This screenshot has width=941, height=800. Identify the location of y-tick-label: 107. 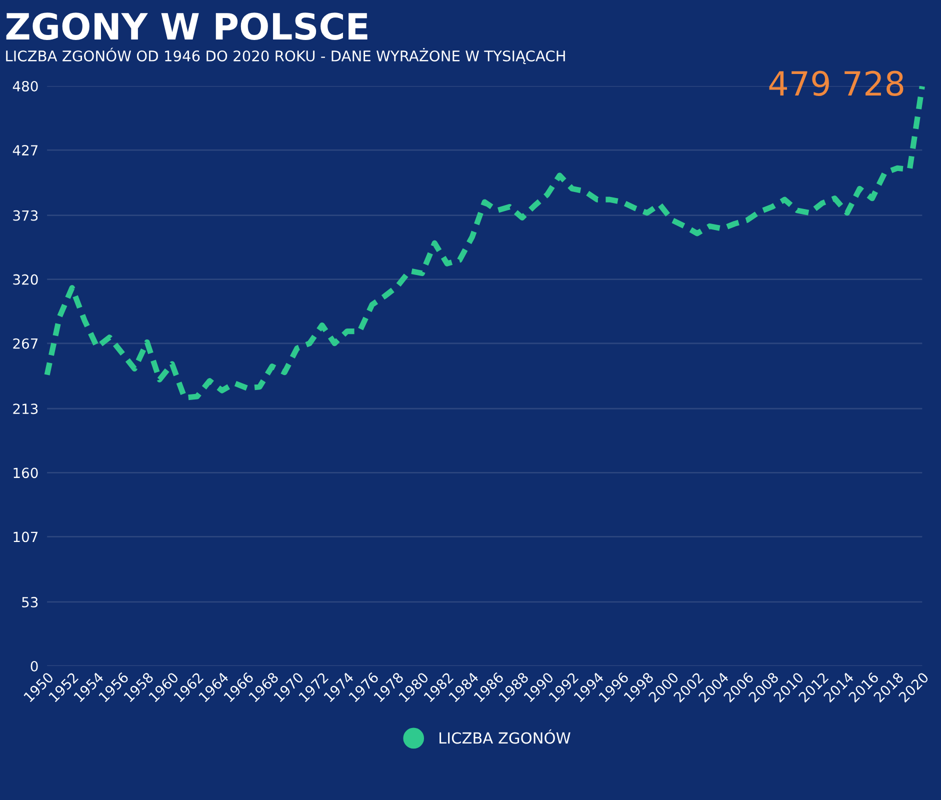
(26, 537).